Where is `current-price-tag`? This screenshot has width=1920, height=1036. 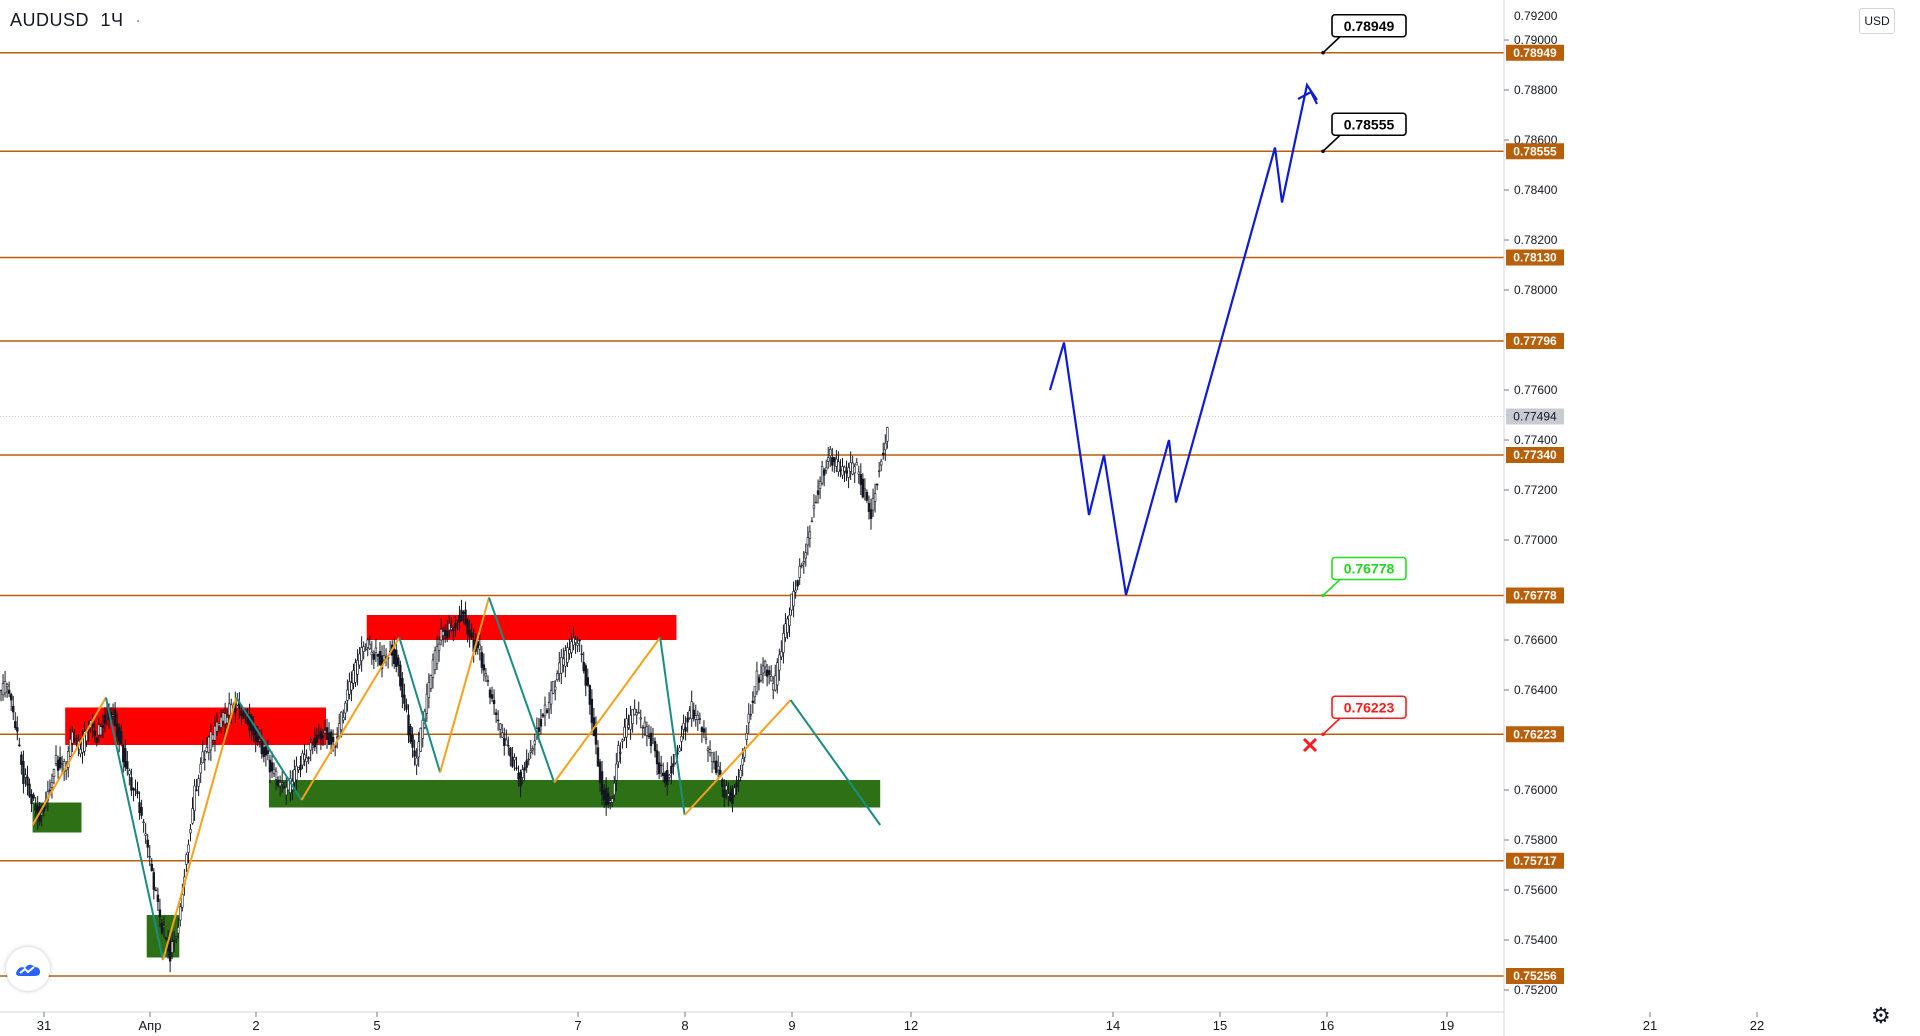
current-price-tag is located at coordinates (1535, 416).